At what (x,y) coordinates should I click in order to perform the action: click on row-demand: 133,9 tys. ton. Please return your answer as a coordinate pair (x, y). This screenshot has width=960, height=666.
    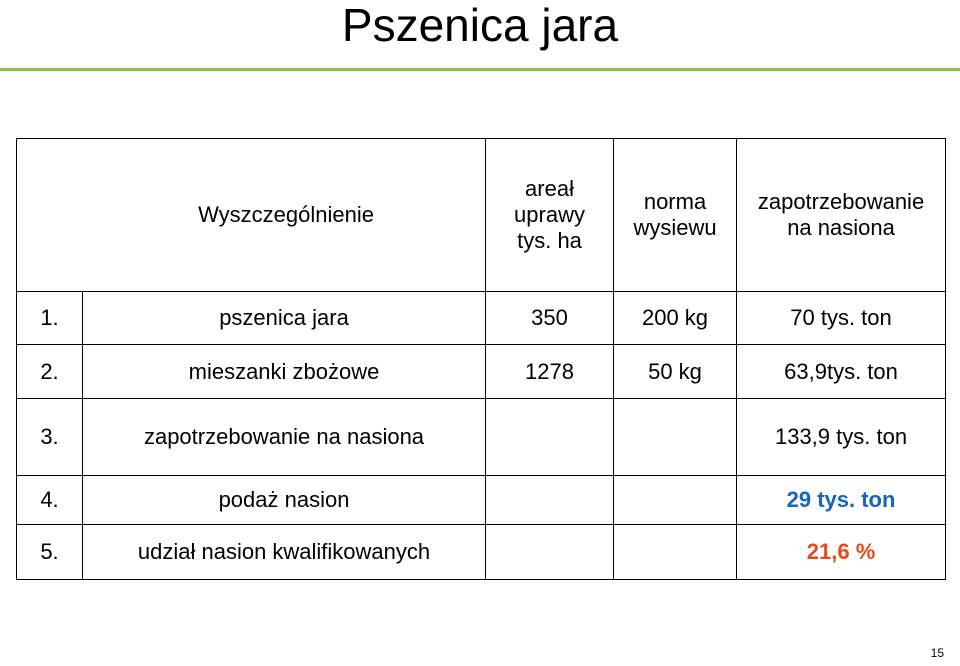
    Looking at the image, I should click on (841, 437).